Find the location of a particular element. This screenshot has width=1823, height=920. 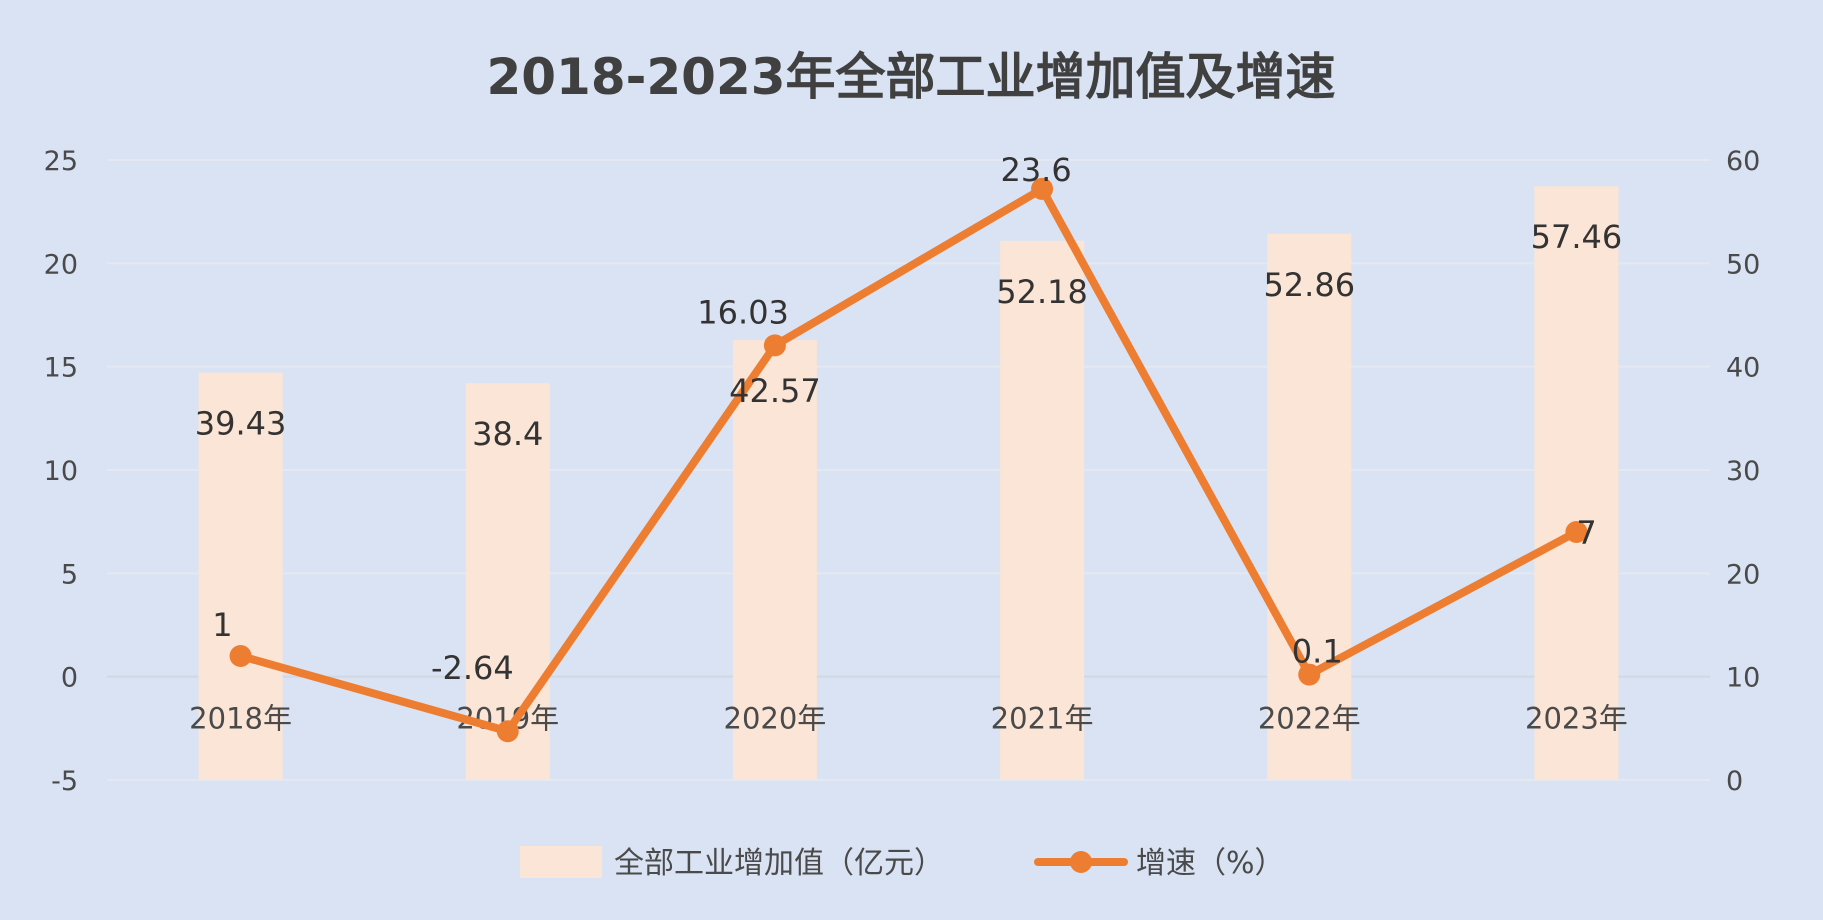

bar-data-label: 42.57 is located at coordinates (775, 391).